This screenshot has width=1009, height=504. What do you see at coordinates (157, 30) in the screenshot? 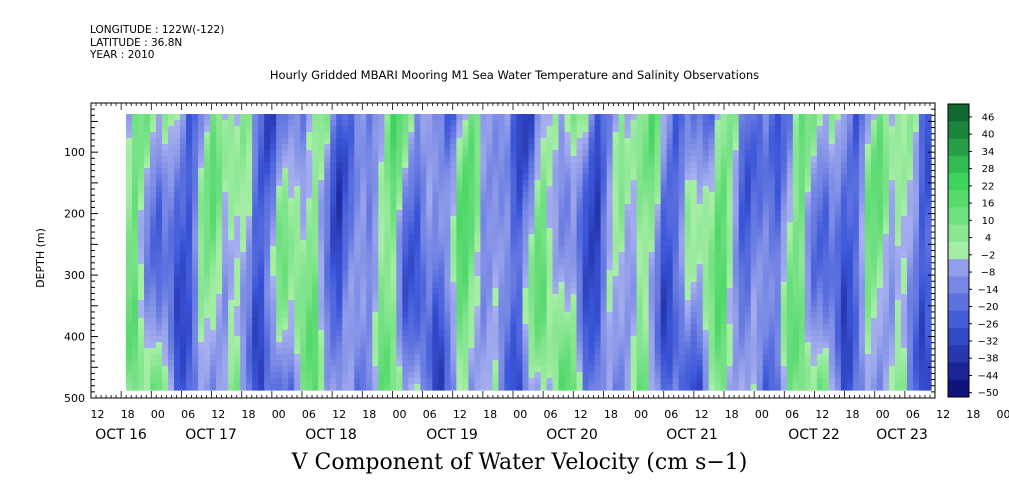
I see `longitude-label: LONGITUDE : 122W(-122)` at bounding box center [157, 30].